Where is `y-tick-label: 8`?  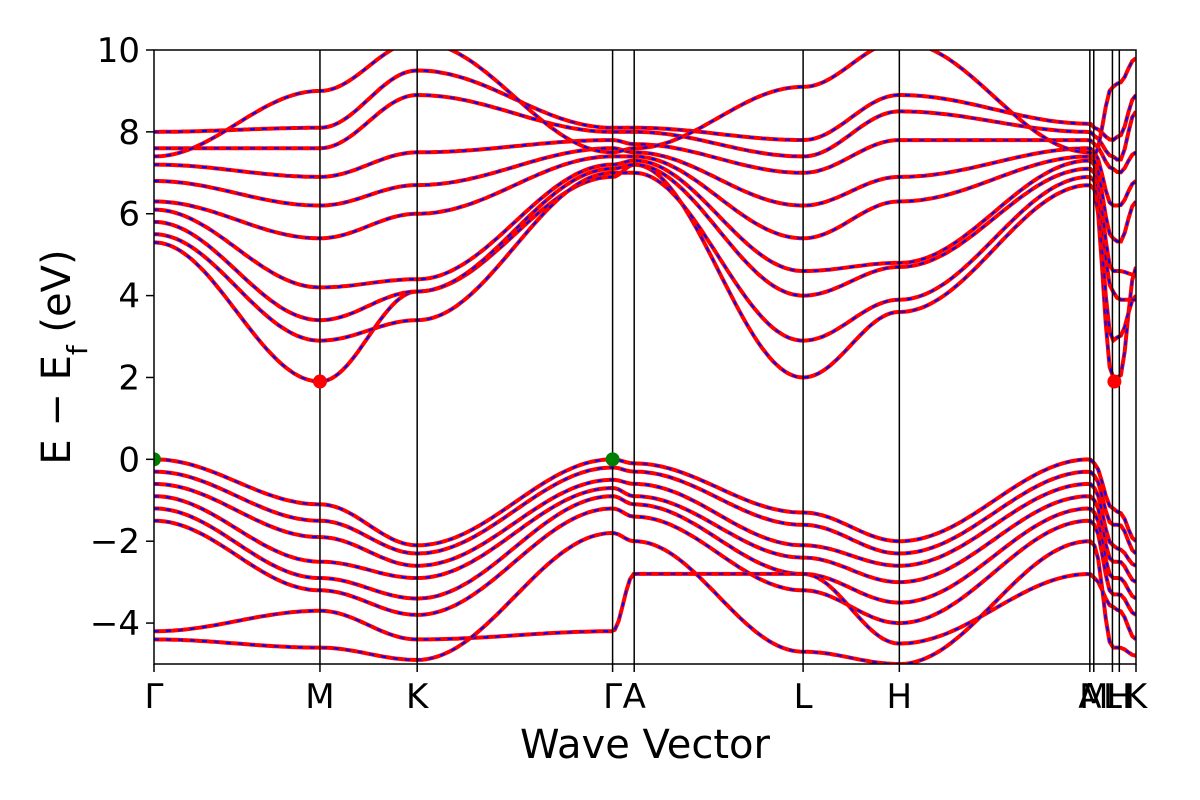 y-tick-label: 8 is located at coordinates (129, 133).